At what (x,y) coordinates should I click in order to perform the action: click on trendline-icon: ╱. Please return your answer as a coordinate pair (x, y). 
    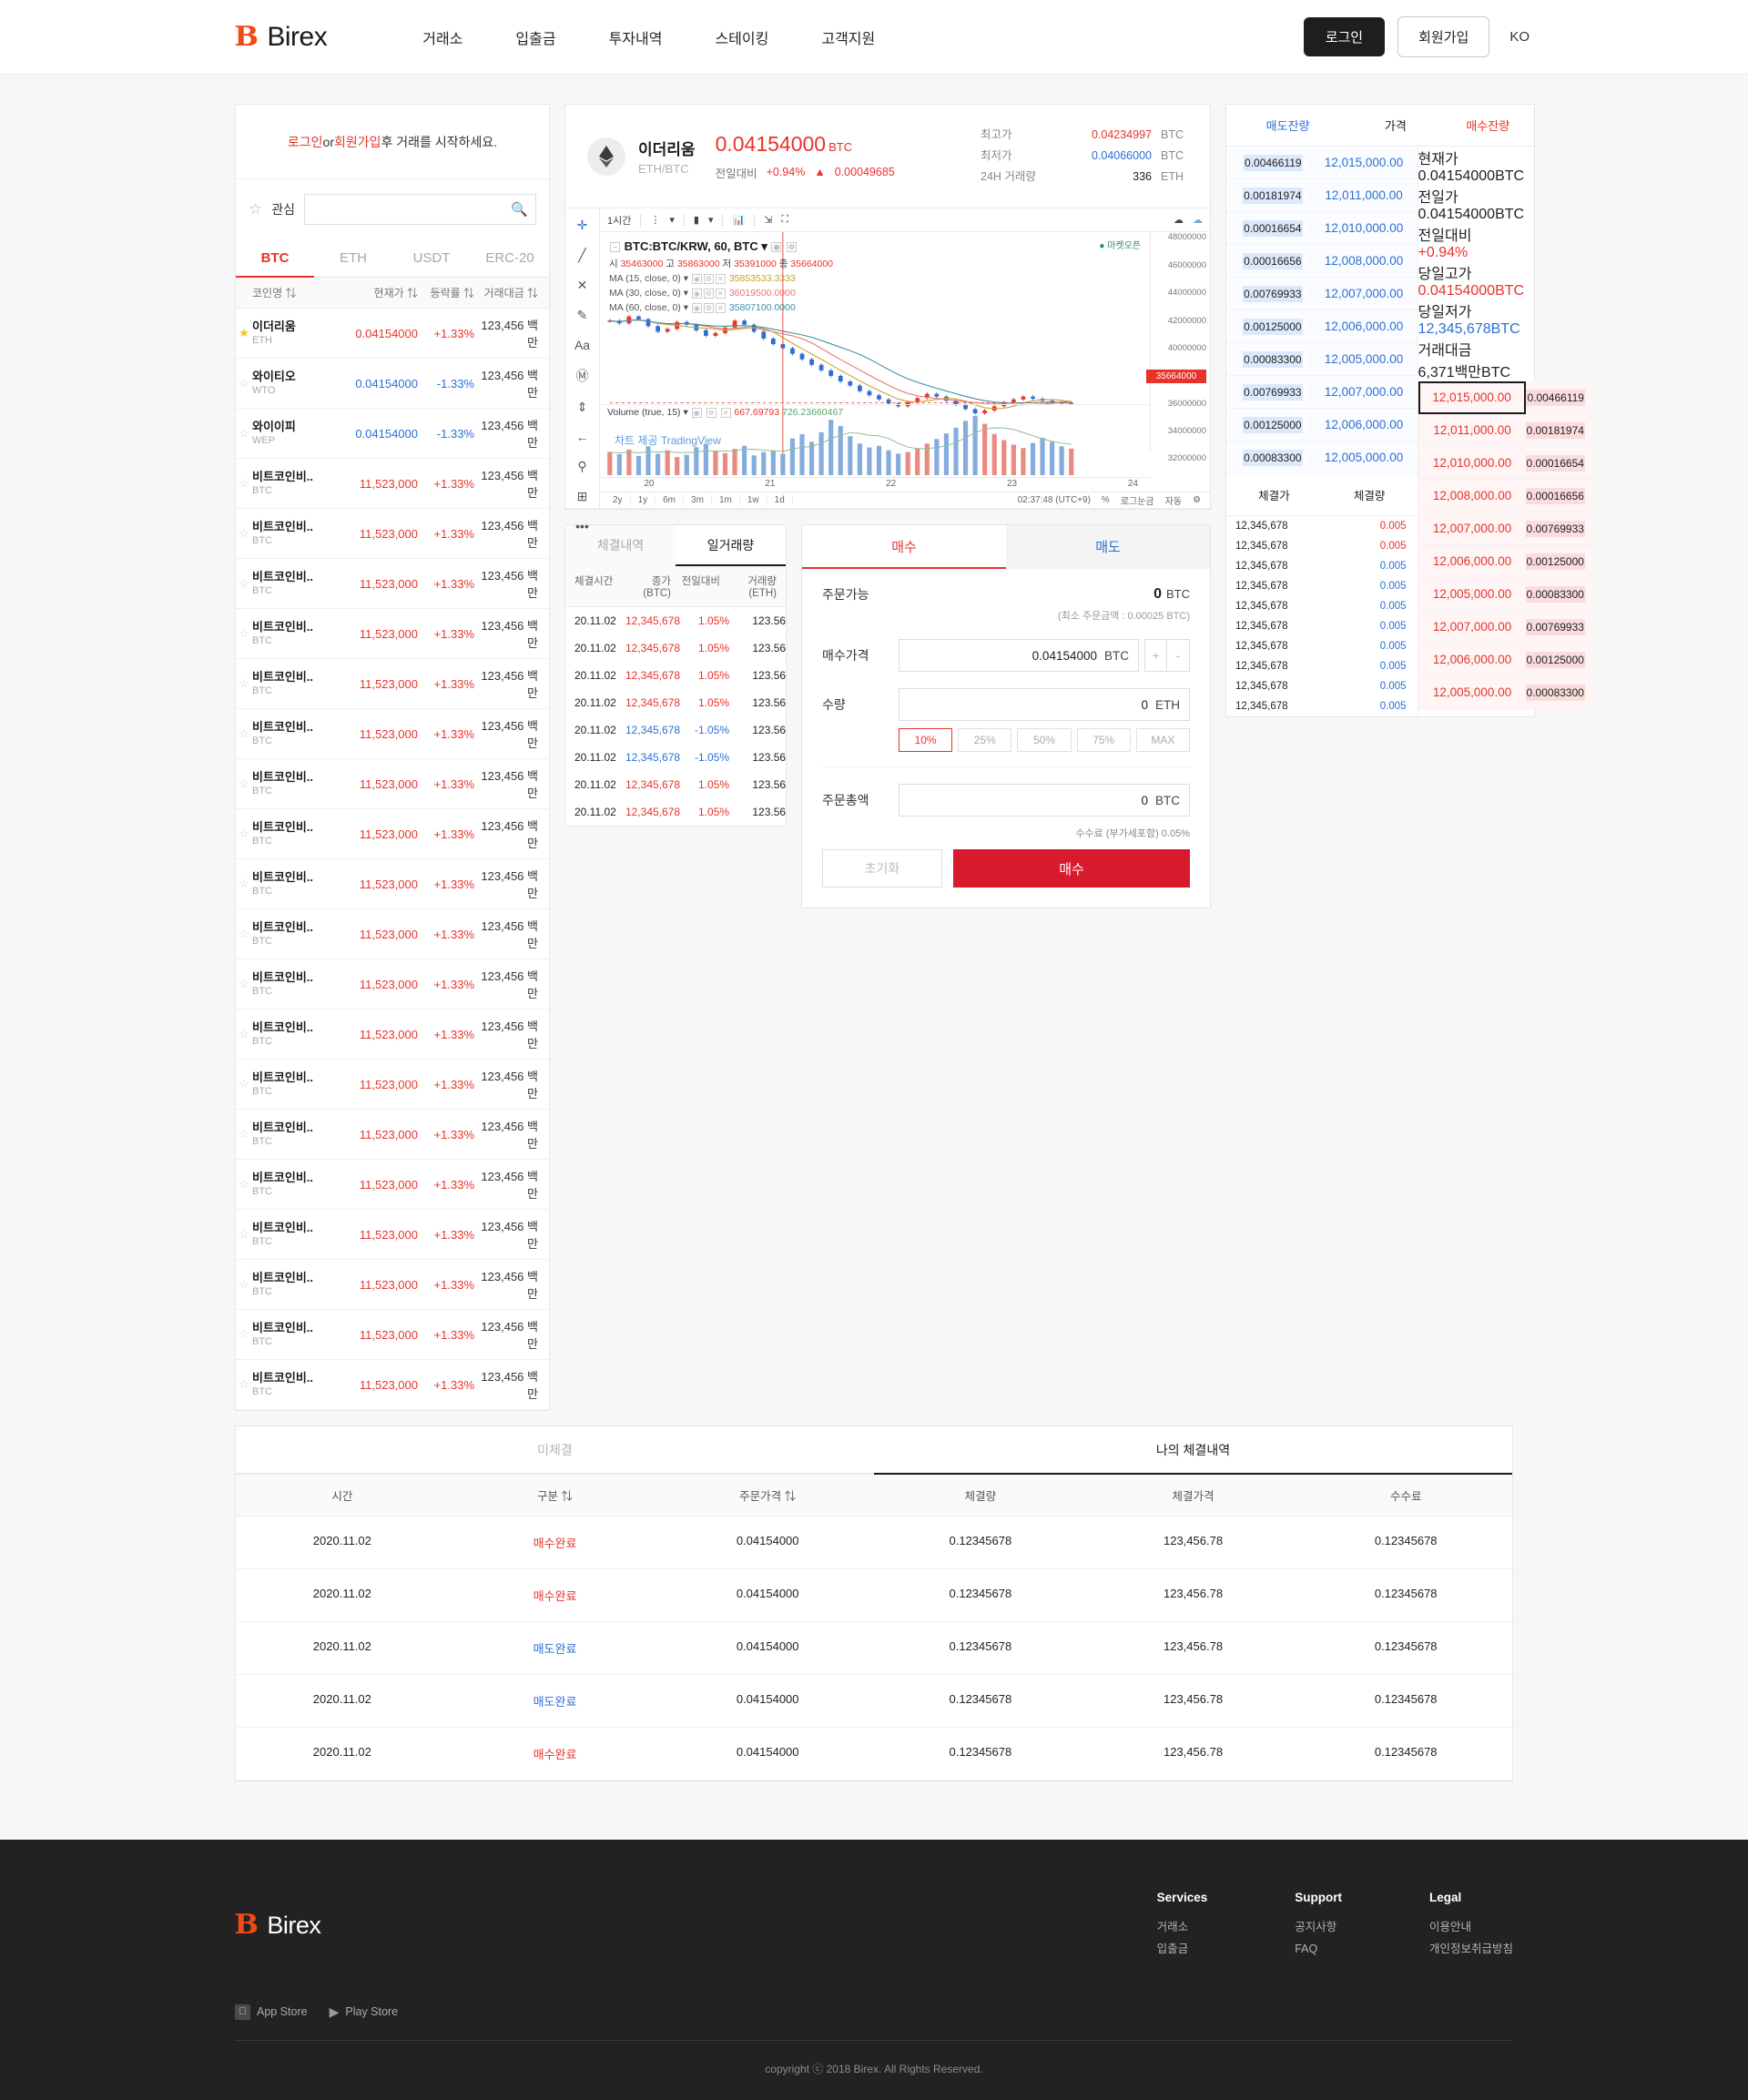
    Looking at the image, I should click on (582, 255).